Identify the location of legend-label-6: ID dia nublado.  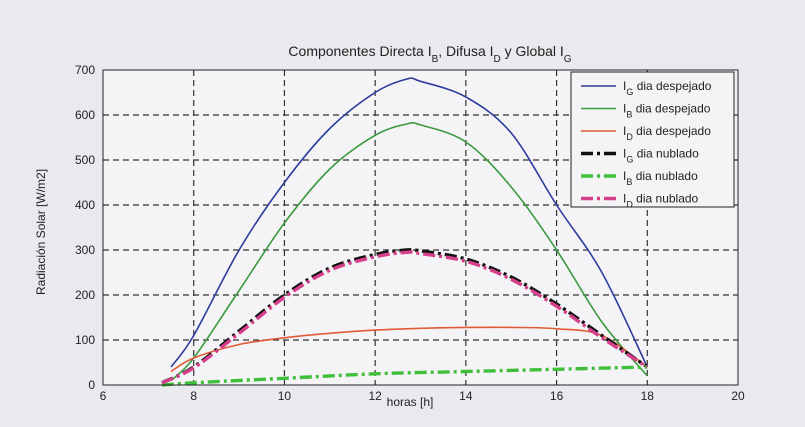
(661, 201).